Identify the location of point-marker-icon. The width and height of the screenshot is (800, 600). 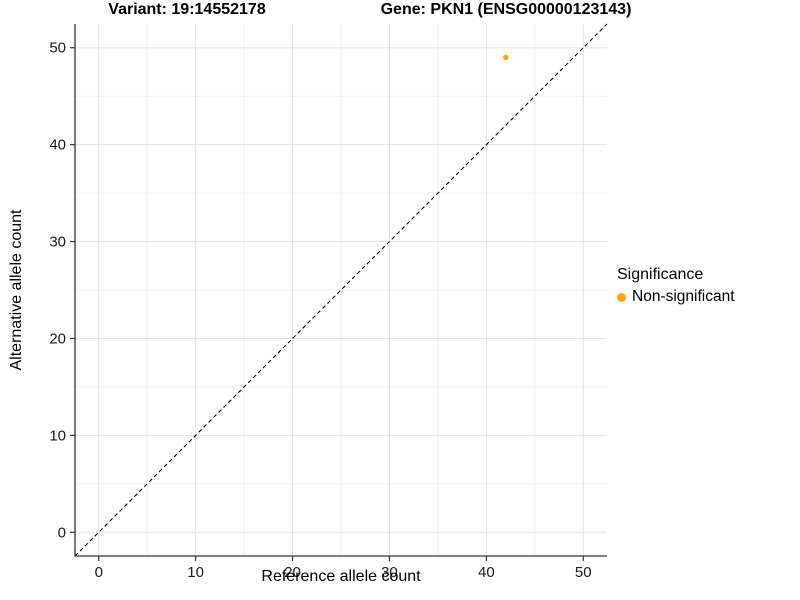
(621, 297).